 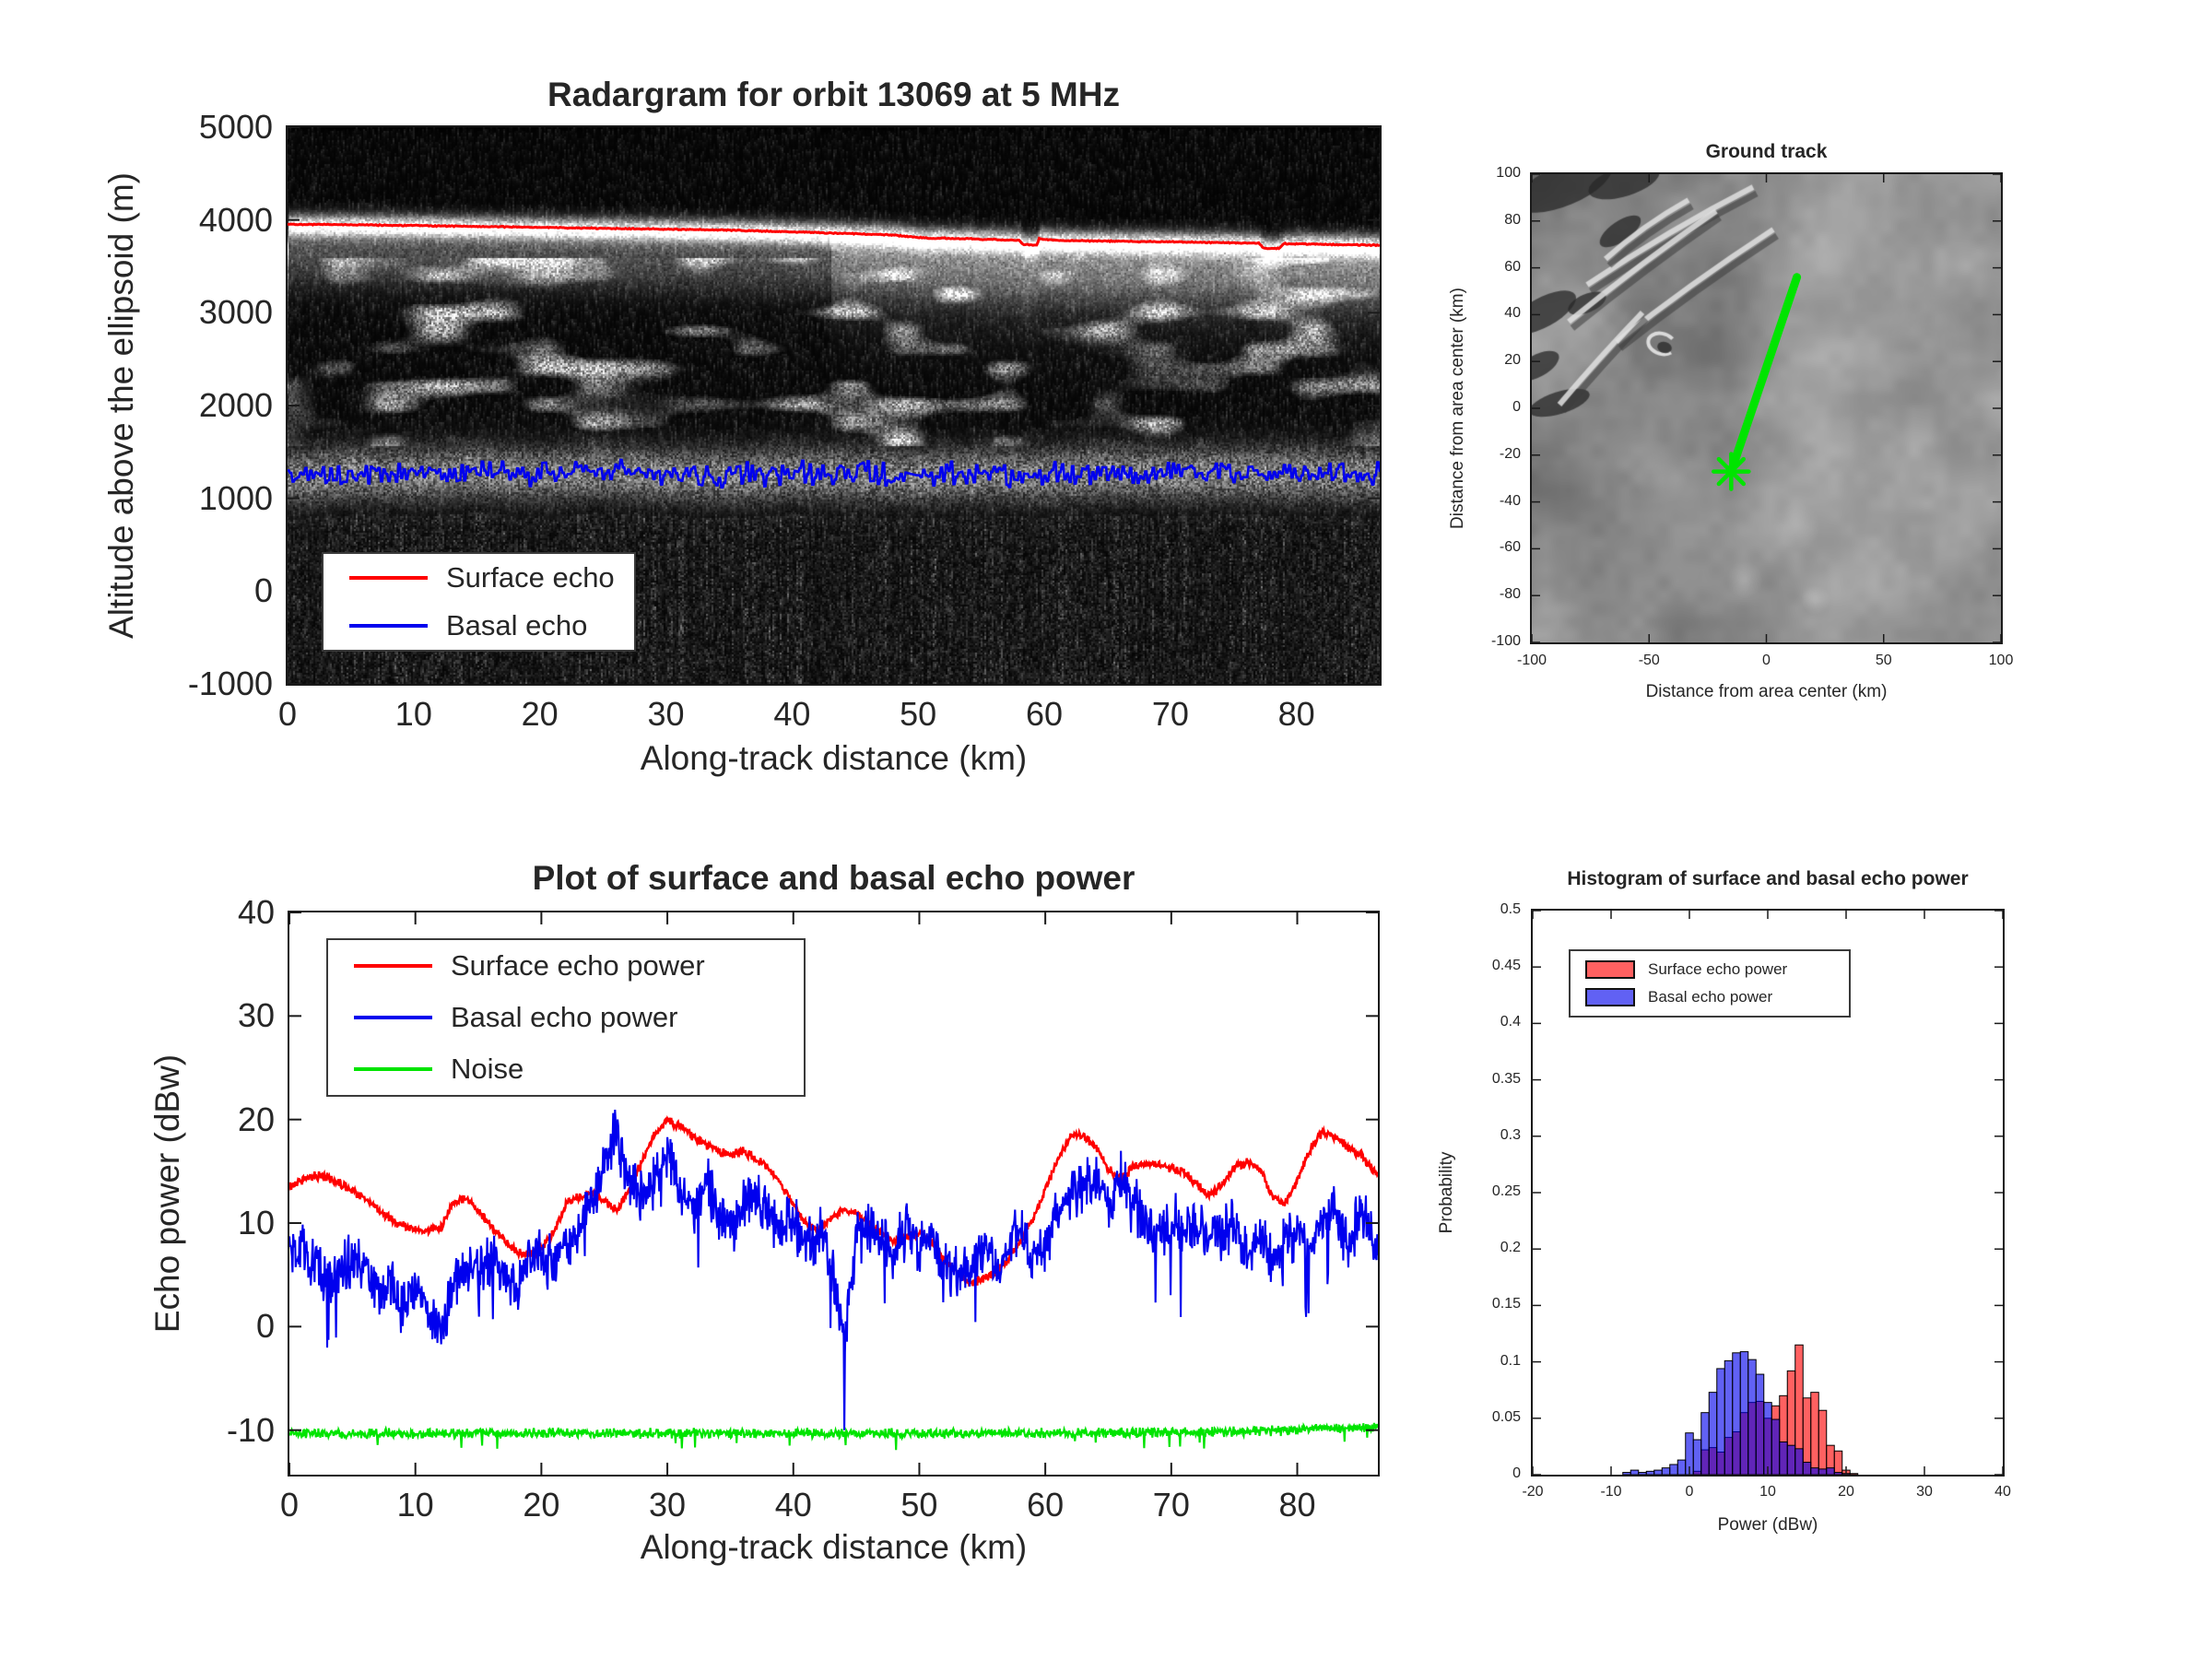 I want to click on noise-line-sample, so click(x=393, y=1069).